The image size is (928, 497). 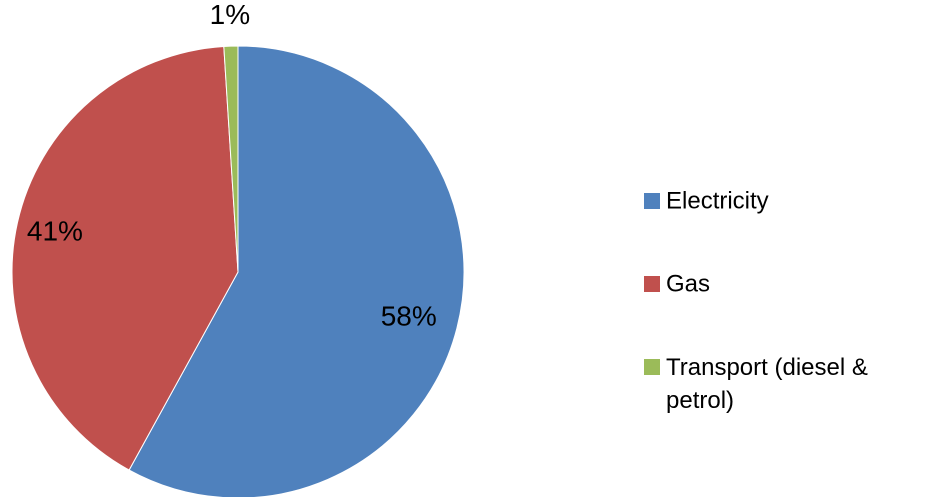 I want to click on pie-slice-transport, so click(x=231, y=159).